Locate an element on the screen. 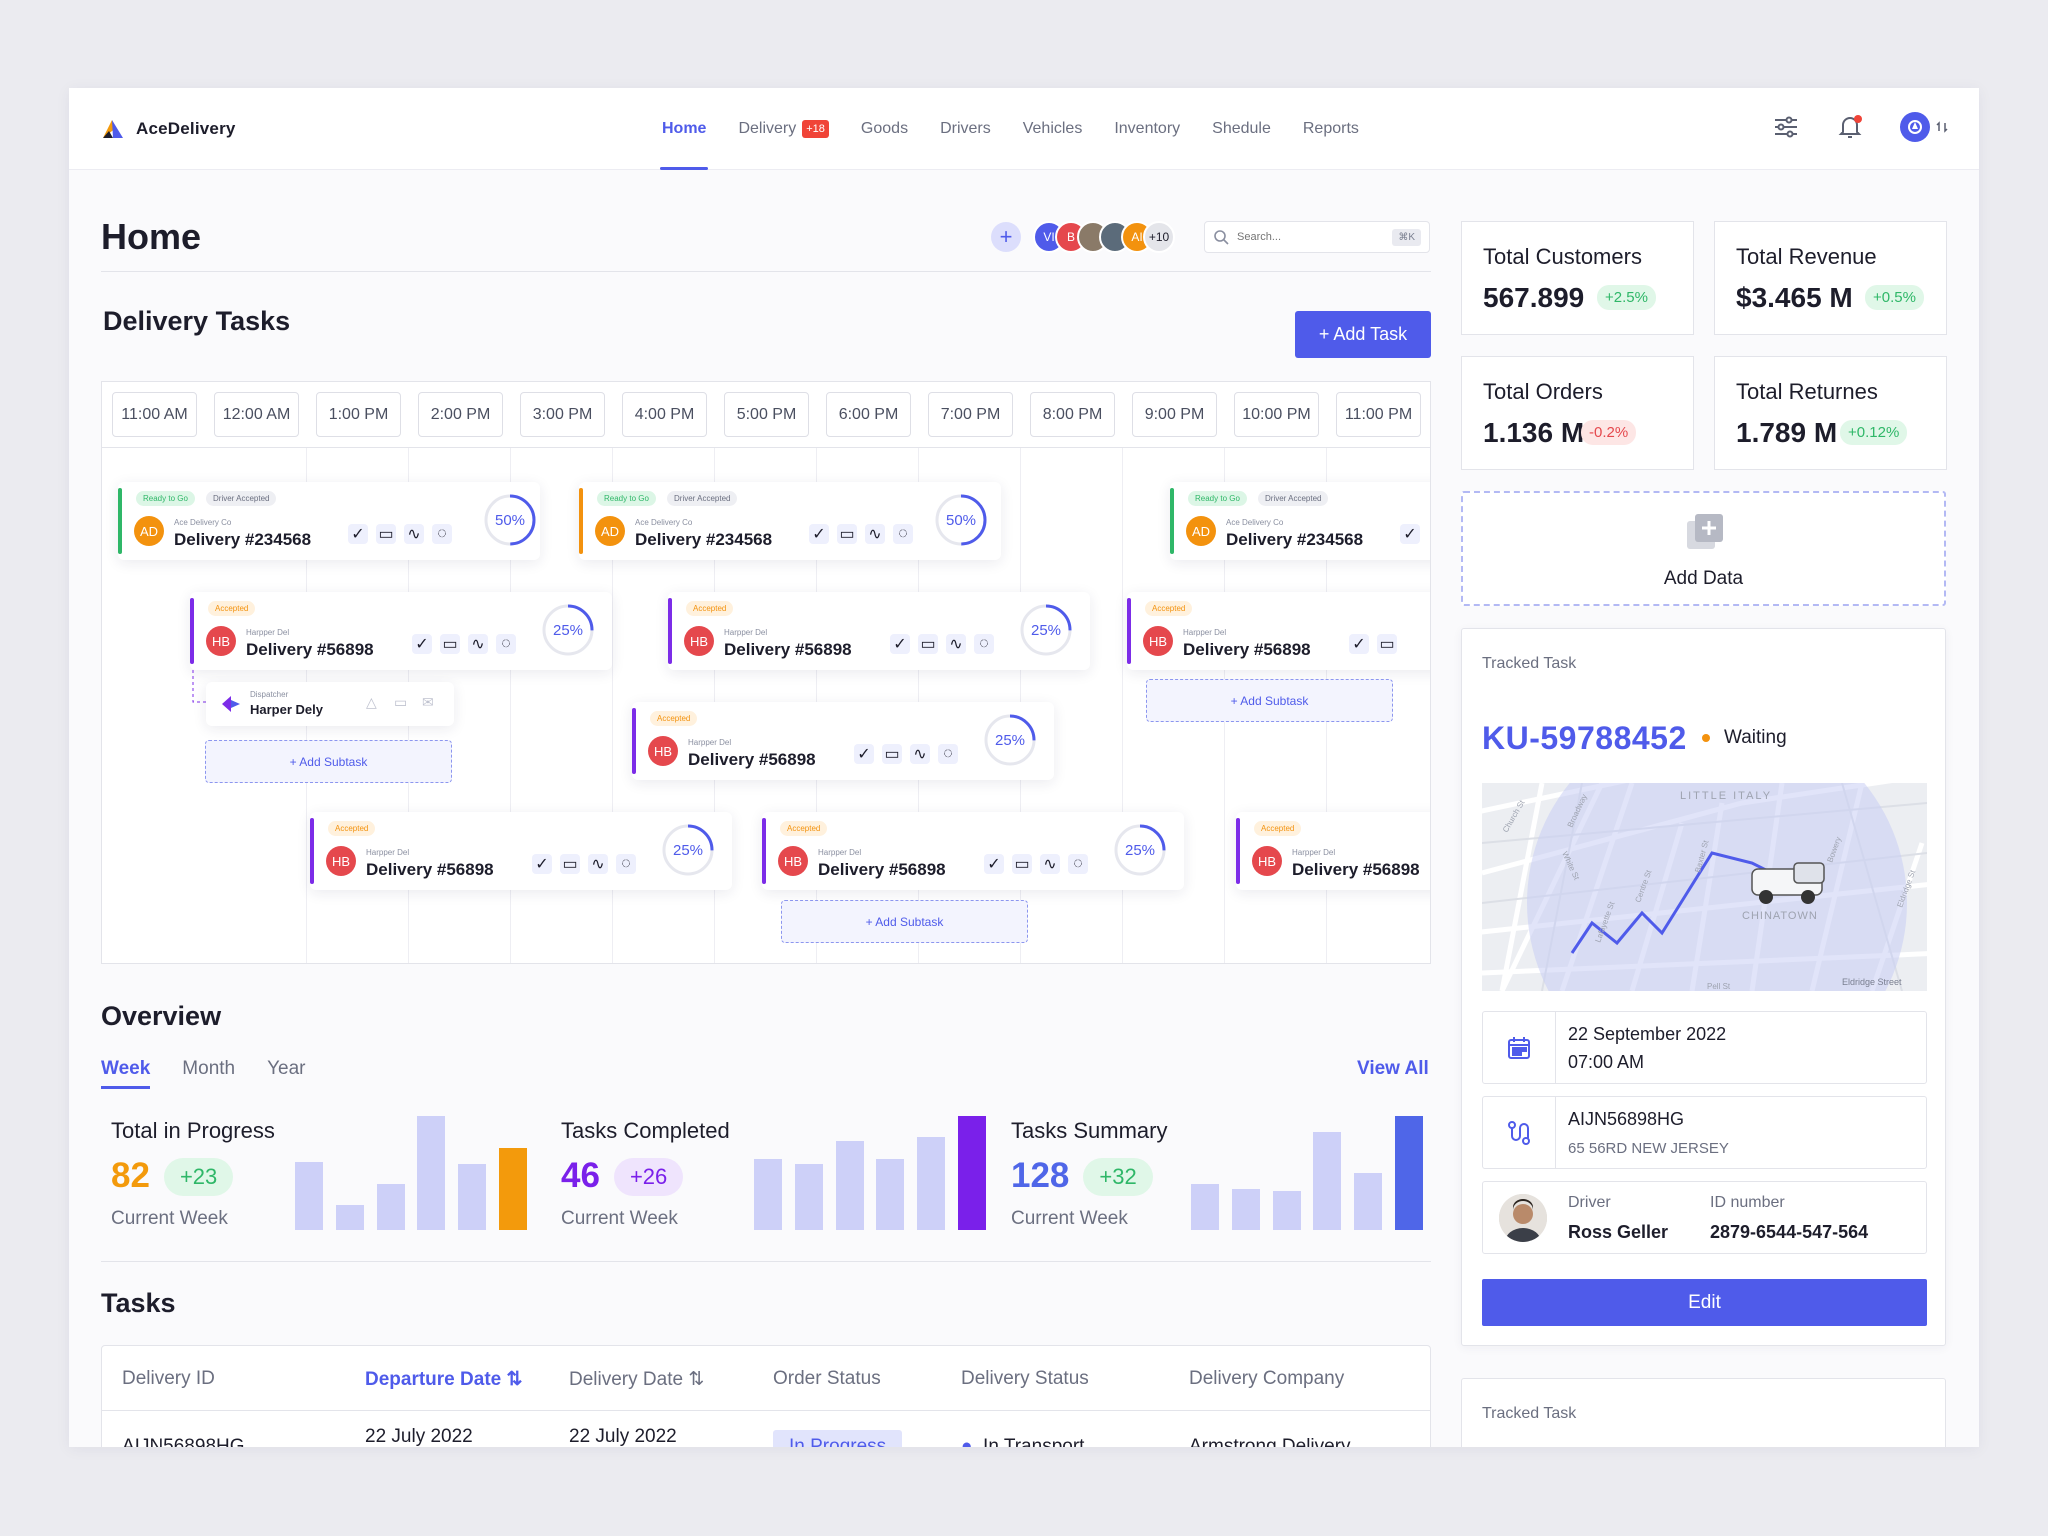 The width and height of the screenshot is (2048, 1536). add-data-button: Add Data is located at coordinates (1703, 548).